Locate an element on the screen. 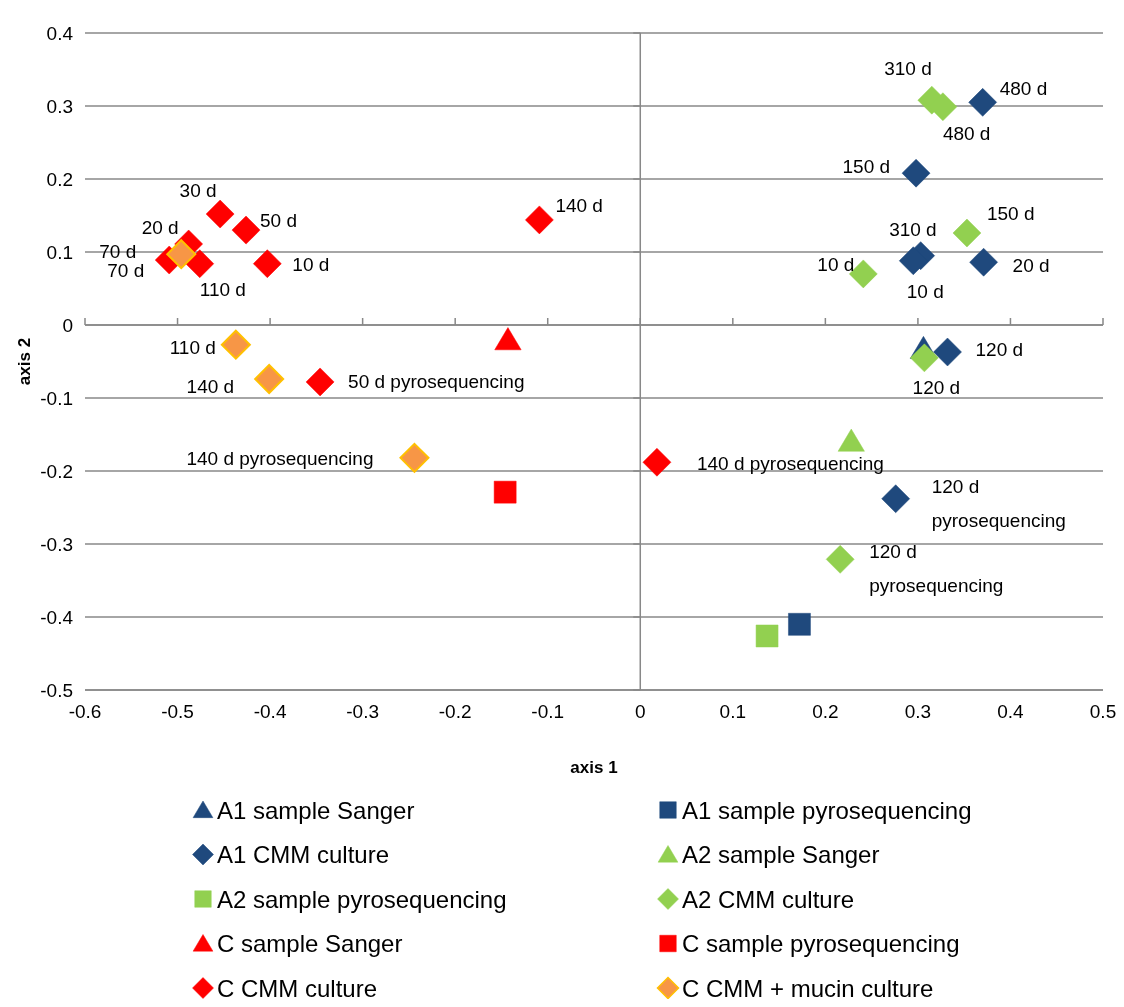 The image size is (1124, 1007). legend-label: A2 CMM culture is located at coordinates (768, 899).